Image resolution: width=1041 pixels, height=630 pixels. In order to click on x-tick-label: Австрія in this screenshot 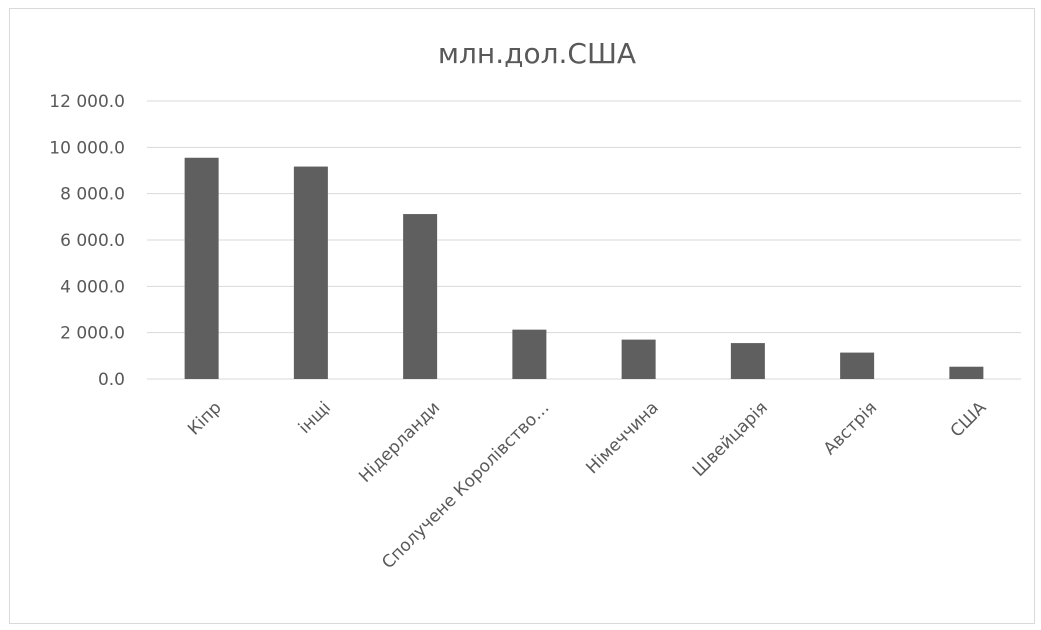, I will do `click(850, 428)`.